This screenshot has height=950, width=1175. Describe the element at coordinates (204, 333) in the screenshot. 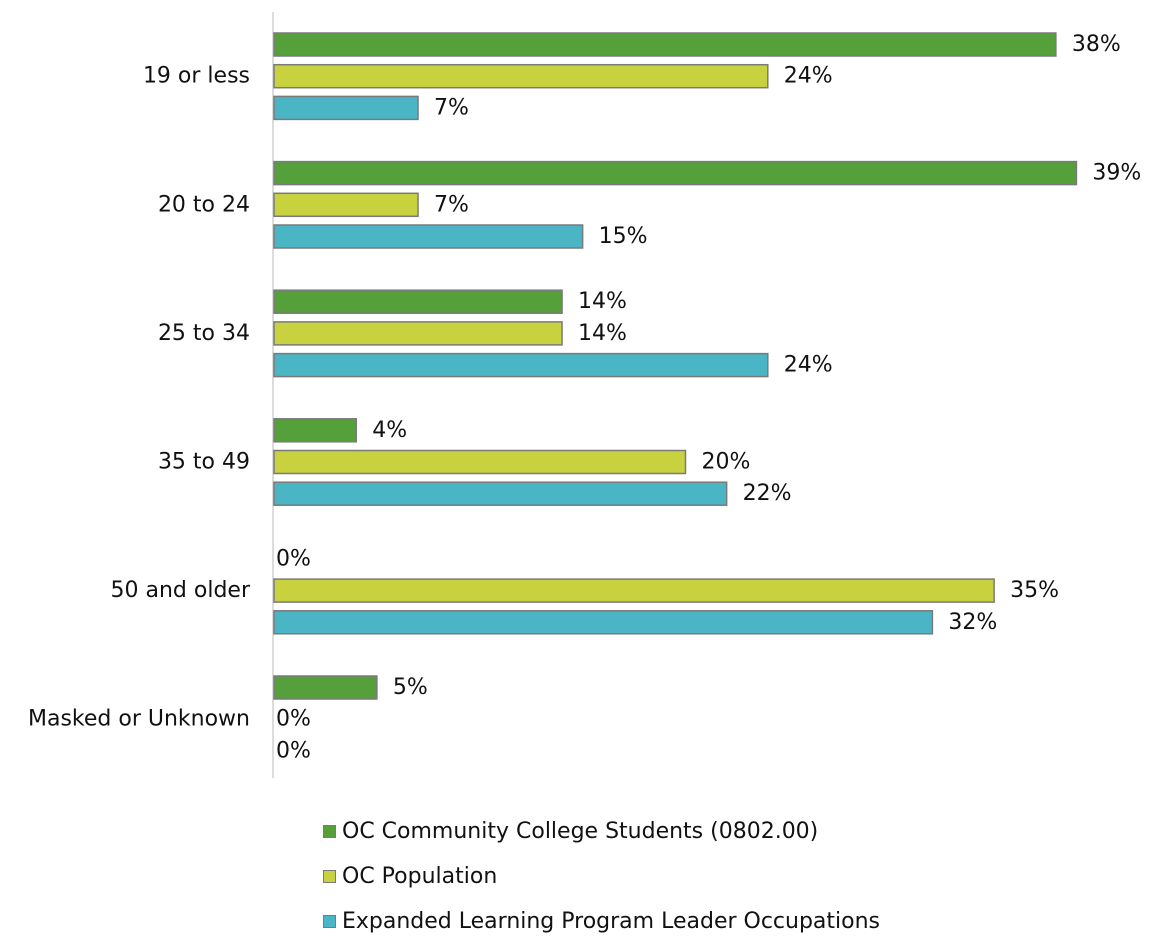

I see `category-label-25-to-34: 25 to 34` at that location.